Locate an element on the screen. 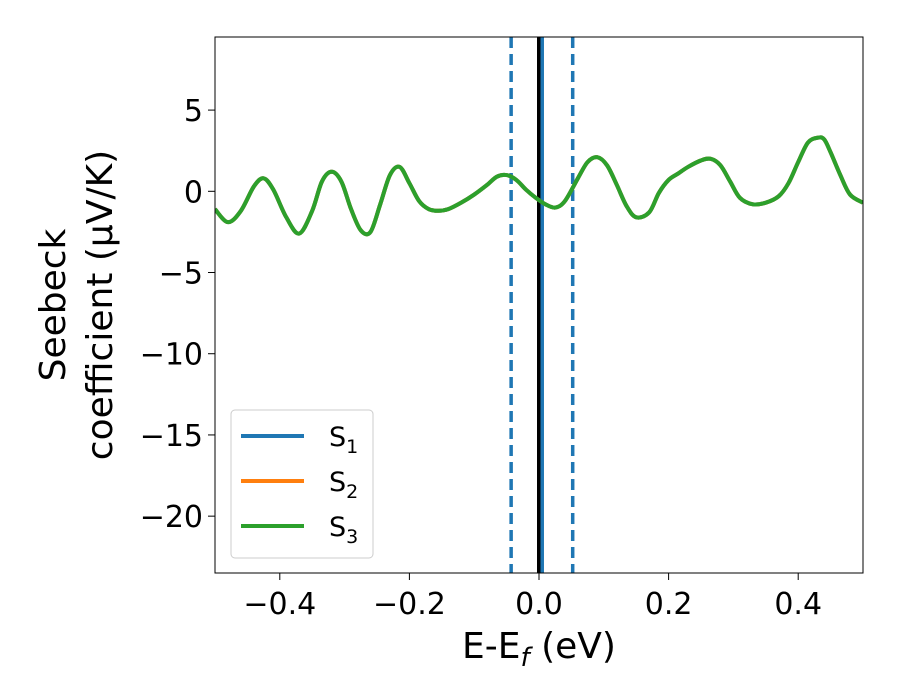  y-axis-label-line1: Seebeck is located at coordinates (53, 304).